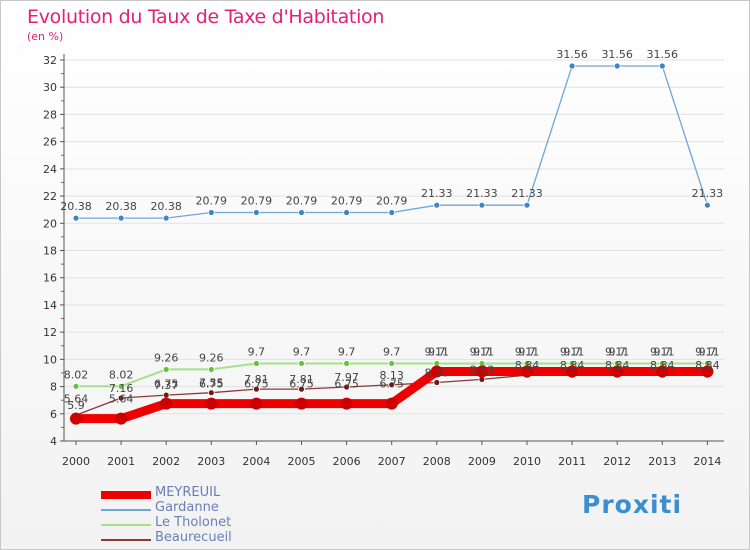  What do you see at coordinates (76, 418) in the screenshot?
I see `point-meyreuil-2000` at bounding box center [76, 418].